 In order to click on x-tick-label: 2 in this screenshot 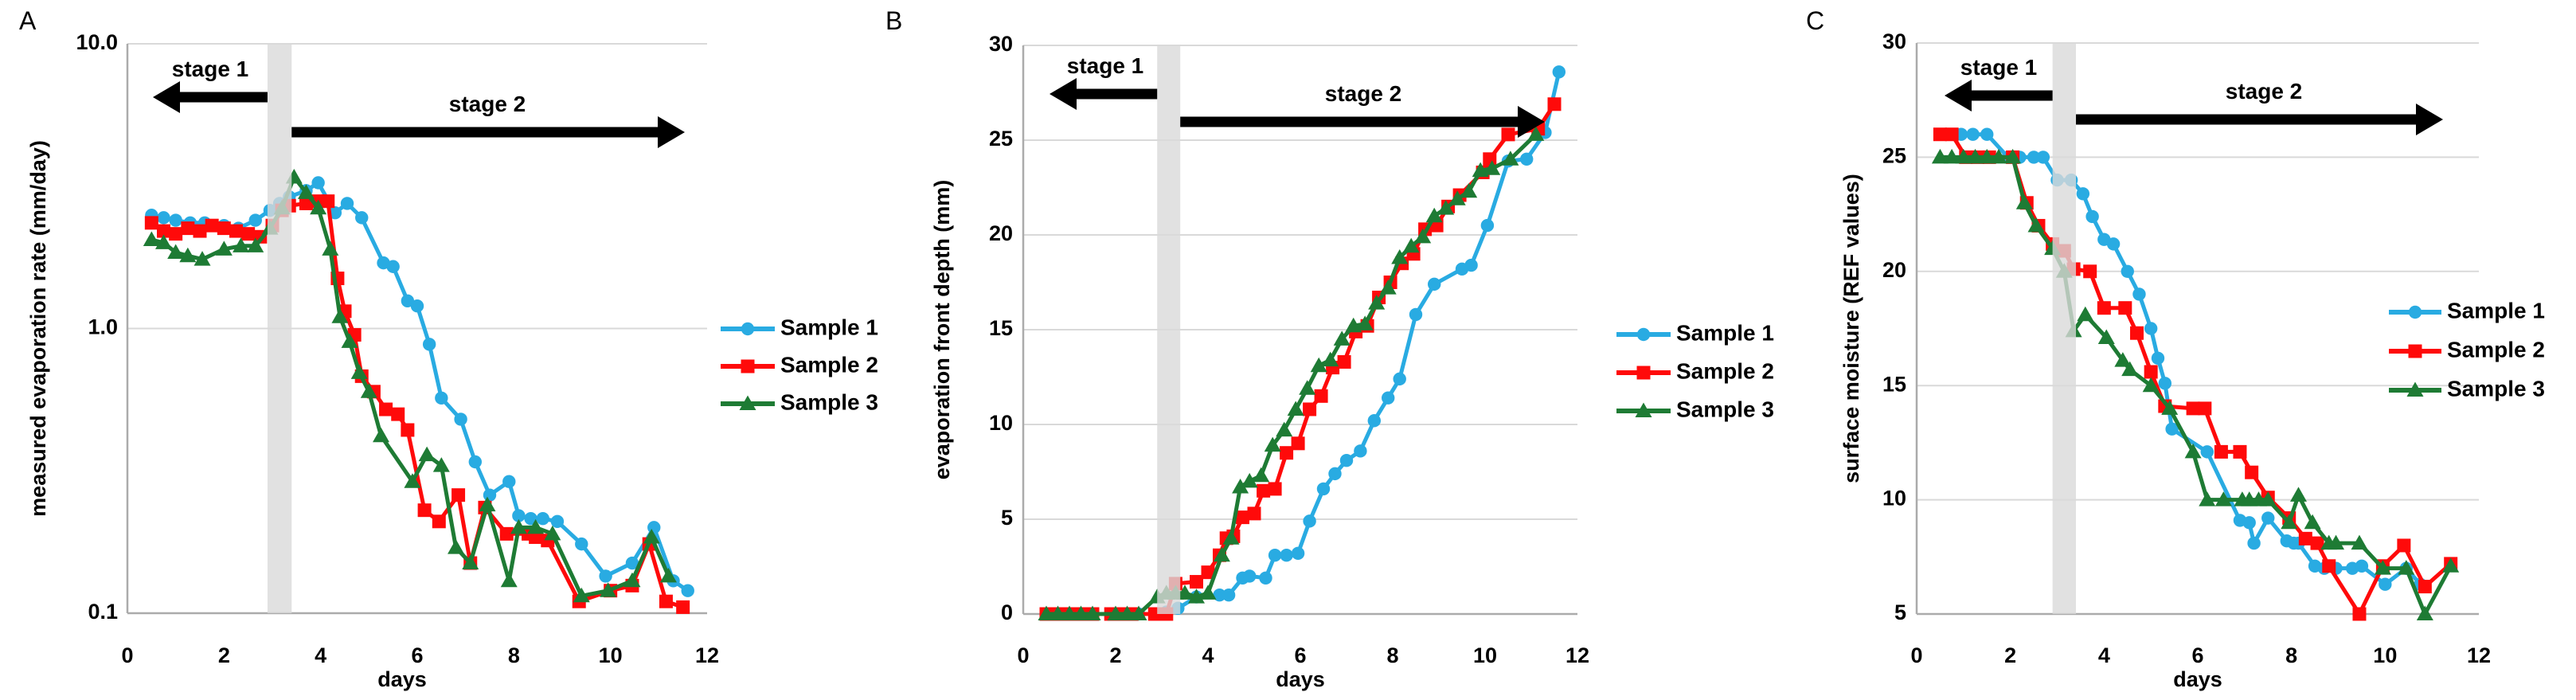, I will do `click(224, 655)`.